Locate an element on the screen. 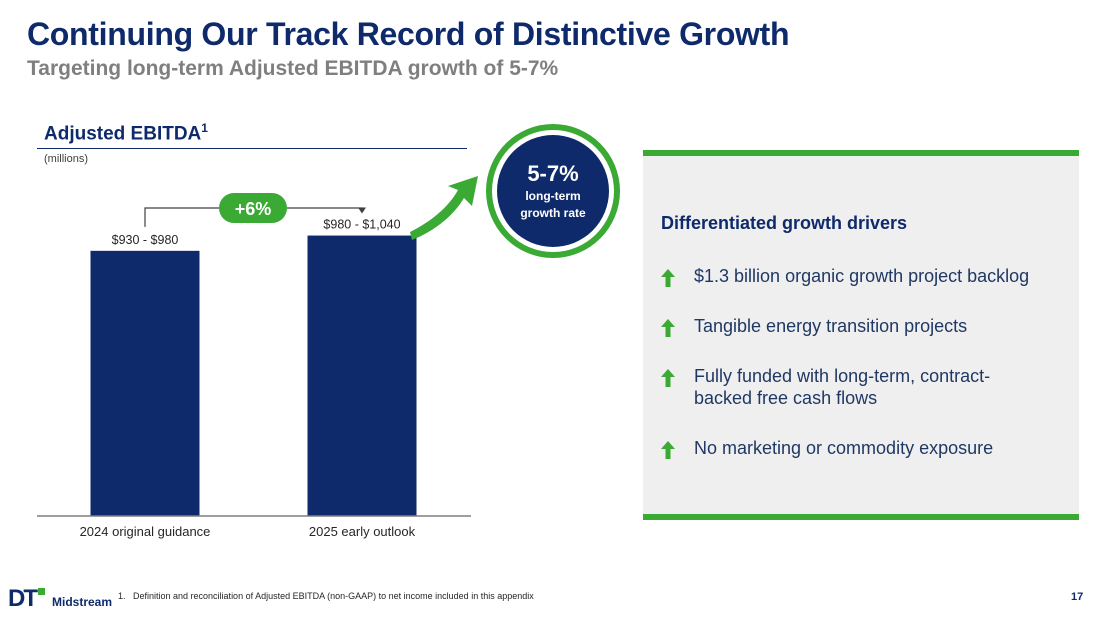 The height and width of the screenshot is (623, 1115). logo-accent is located at coordinates (41, 591).